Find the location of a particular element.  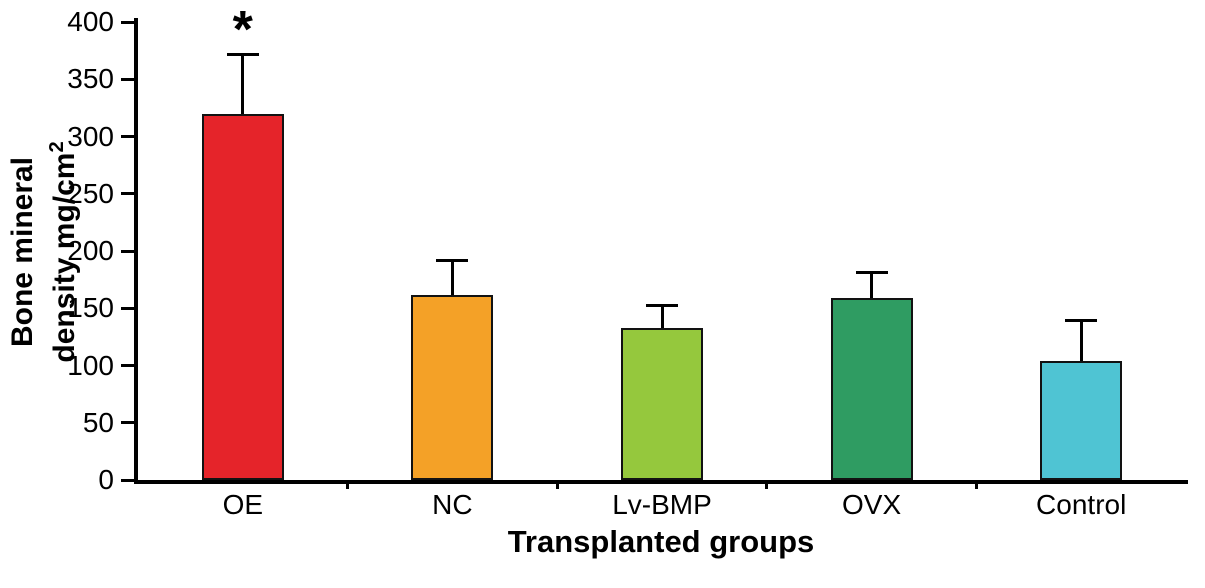

x-axis-title: Transplanted groups is located at coordinates (661, 541).